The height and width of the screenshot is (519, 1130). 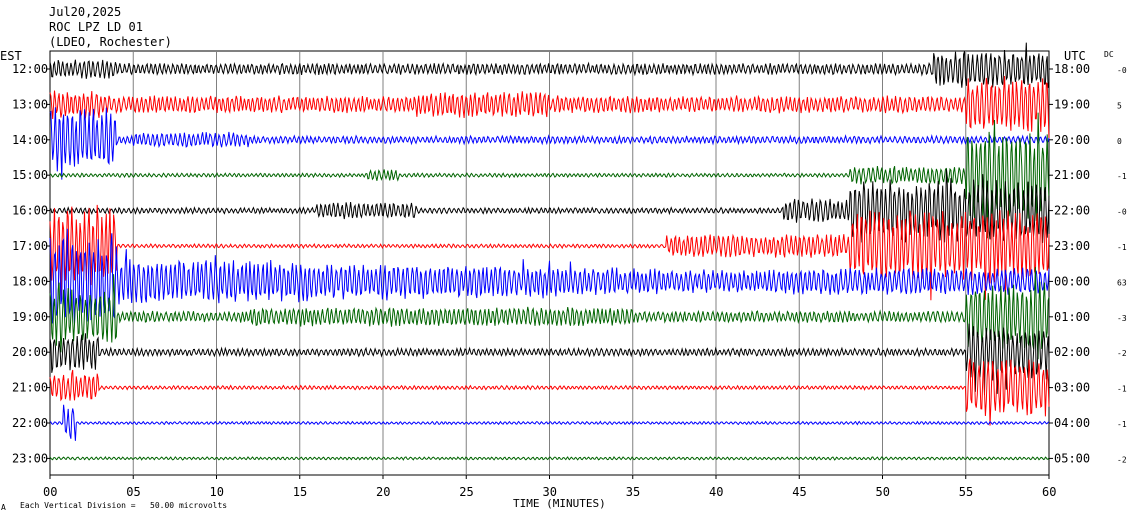 I want to click on utc-label: 22:00, so click(x=1072, y=211).